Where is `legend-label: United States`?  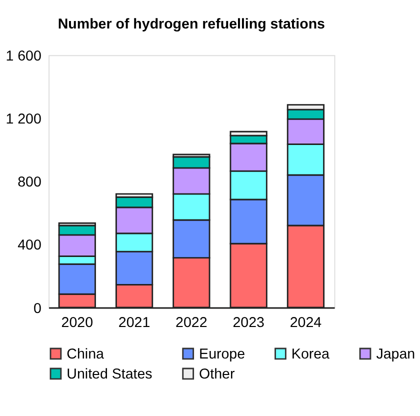
legend-label: United States is located at coordinates (109, 374).